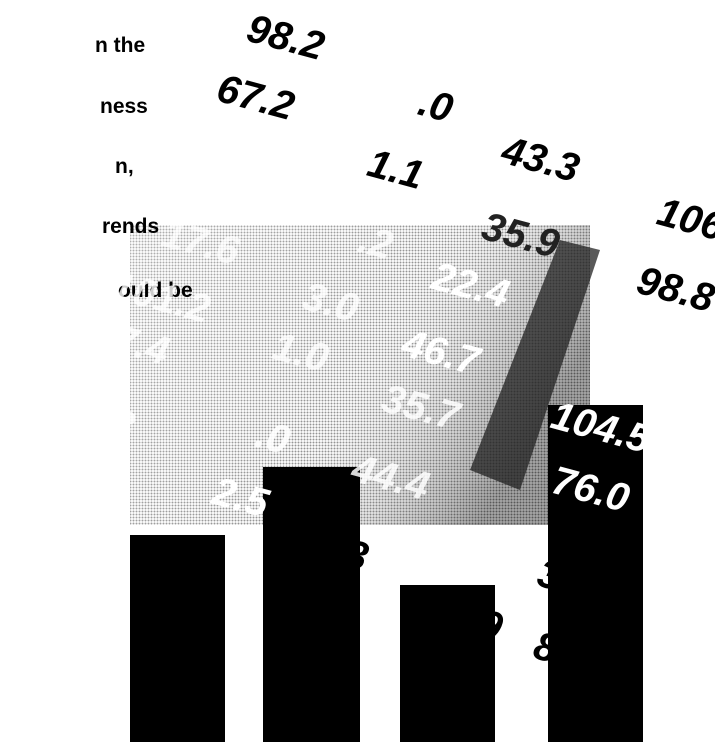 Image resolution: width=715 pixels, height=742 pixels. What do you see at coordinates (673, 289) in the screenshot?
I see `floating-number: 98.8` at bounding box center [673, 289].